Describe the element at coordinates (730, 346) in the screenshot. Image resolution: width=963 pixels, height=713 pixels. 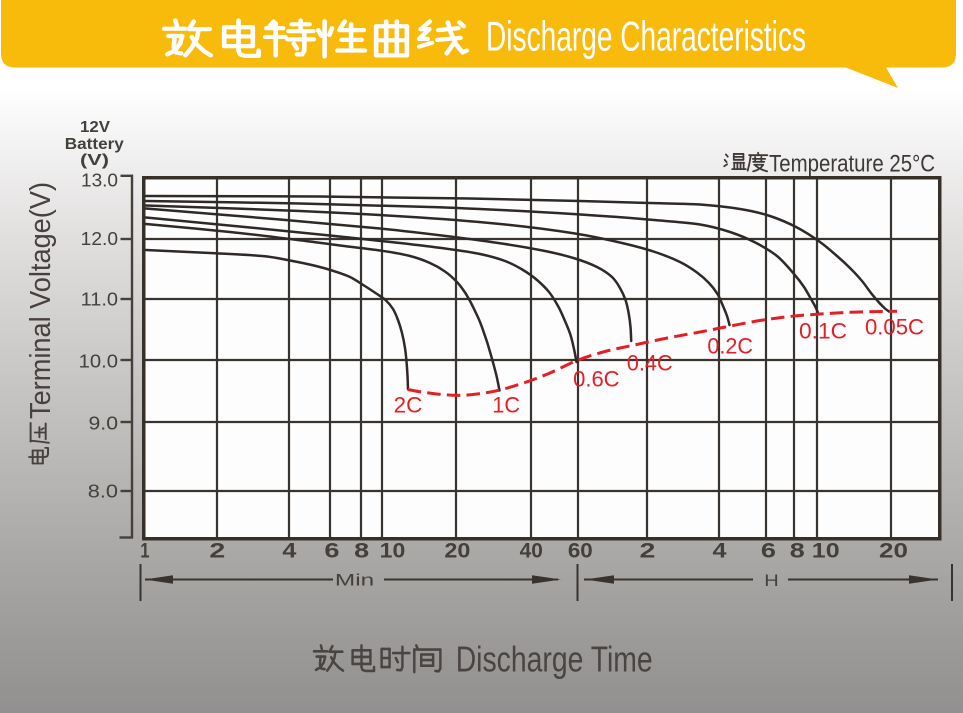
I see `svg-text: 0.2C` at that location.